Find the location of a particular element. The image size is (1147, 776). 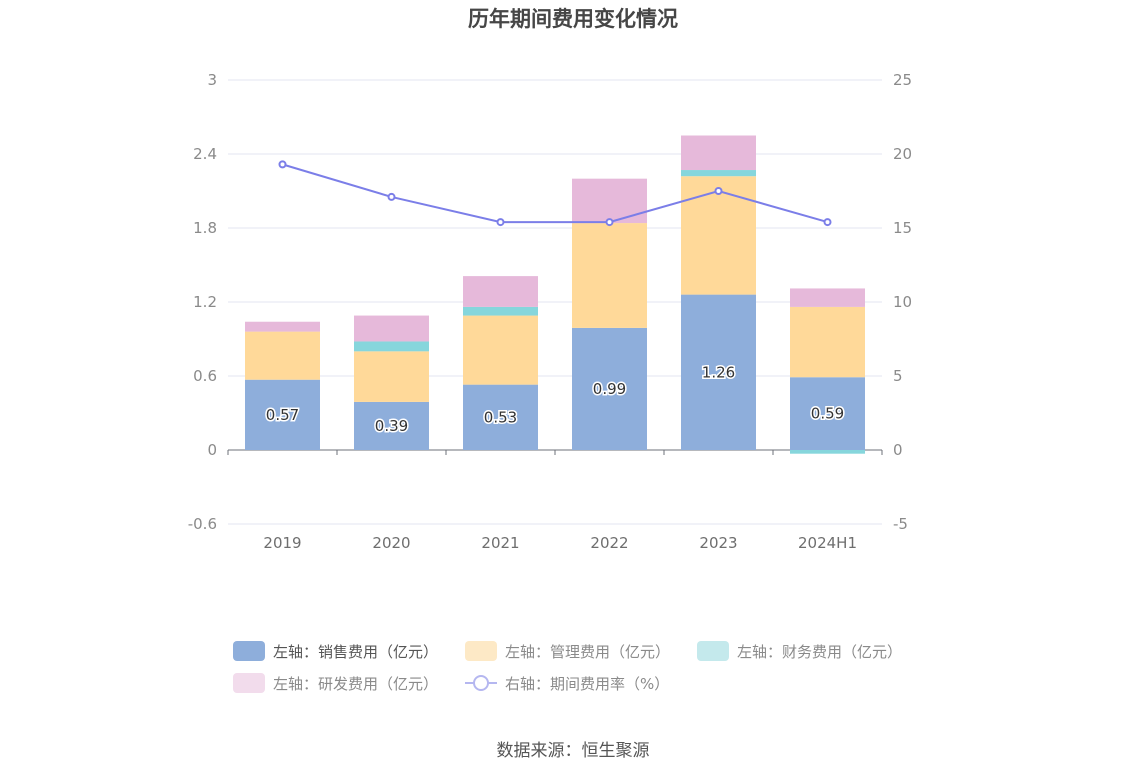

right-tick-label: 5 is located at coordinates (898, 376).